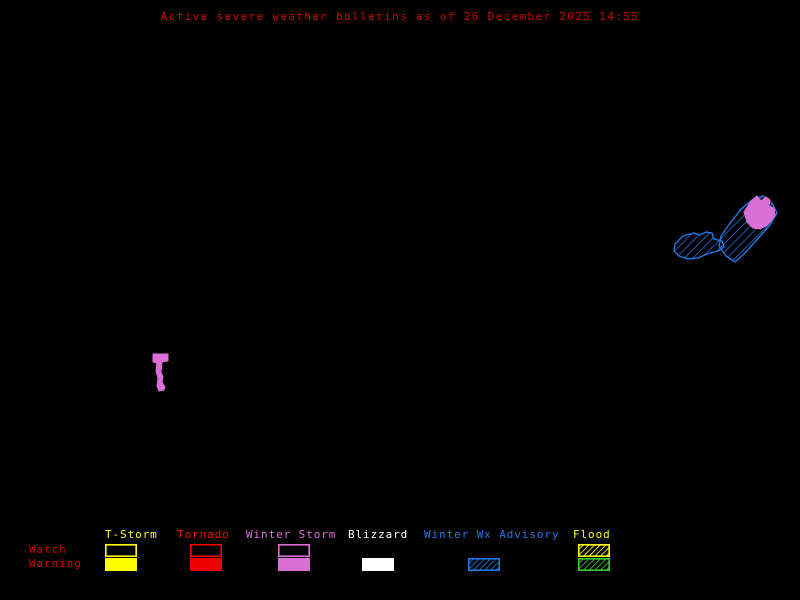 The width and height of the screenshot is (800, 600). Describe the element at coordinates (121, 550) in the screenshot. I see `legend-swatch-tstorm-watch` at that location.